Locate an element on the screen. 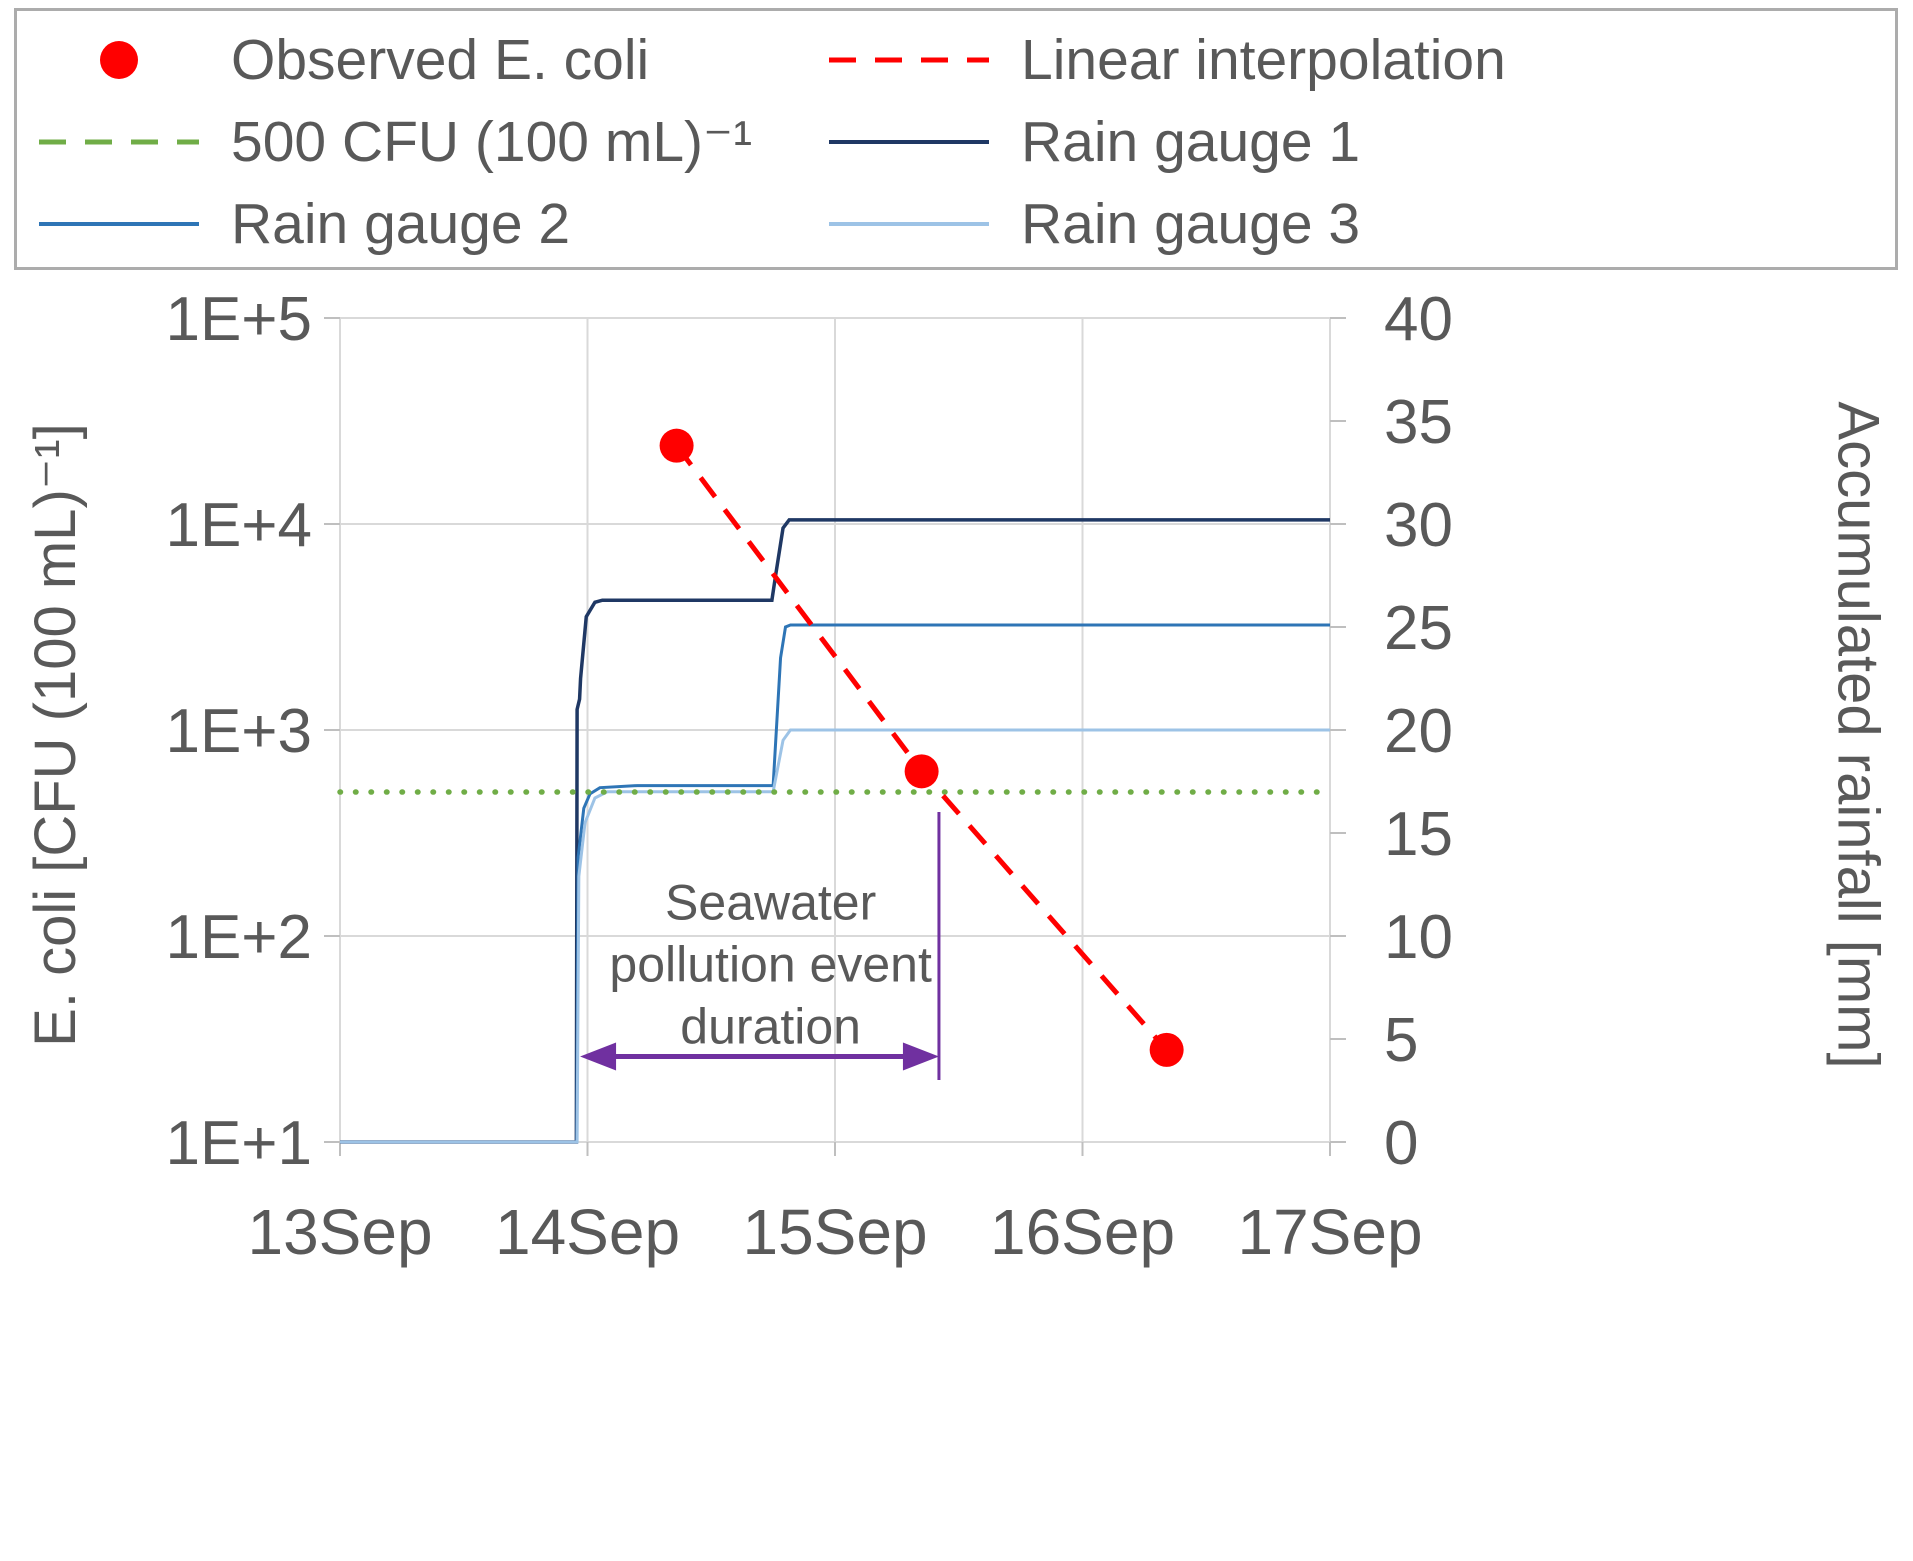 This screenshot has width=1913, height=1561. legend-label: Rain gauge 2 is located at coordinates (401, 223).